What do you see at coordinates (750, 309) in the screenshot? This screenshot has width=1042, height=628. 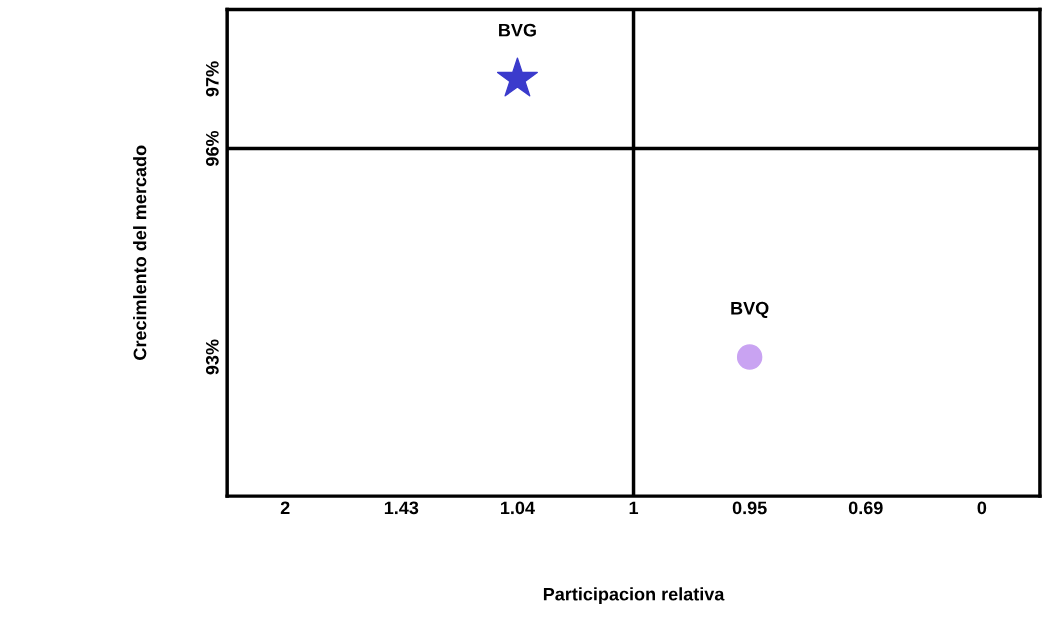 I see `series-label: BVQ` at bounding box center [750, 309].